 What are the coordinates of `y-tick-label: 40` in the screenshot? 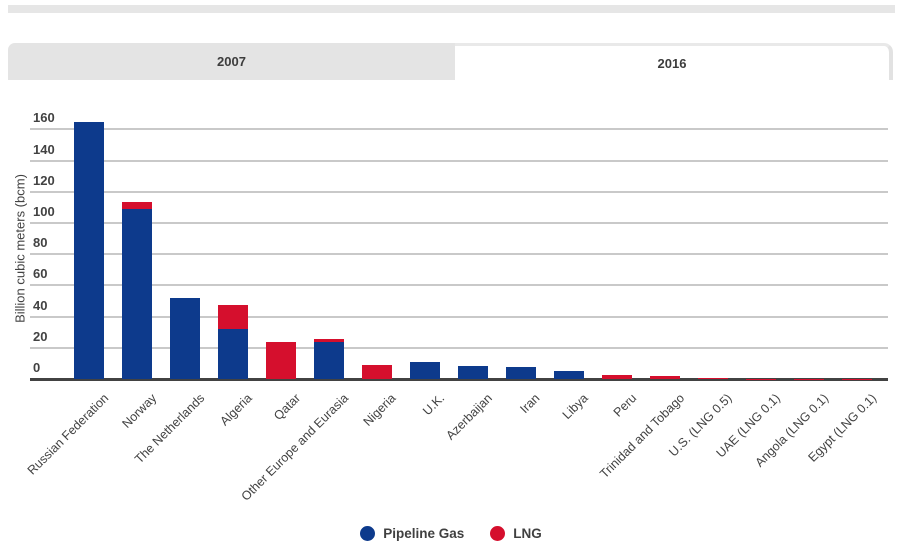 It's located at (40, 305).